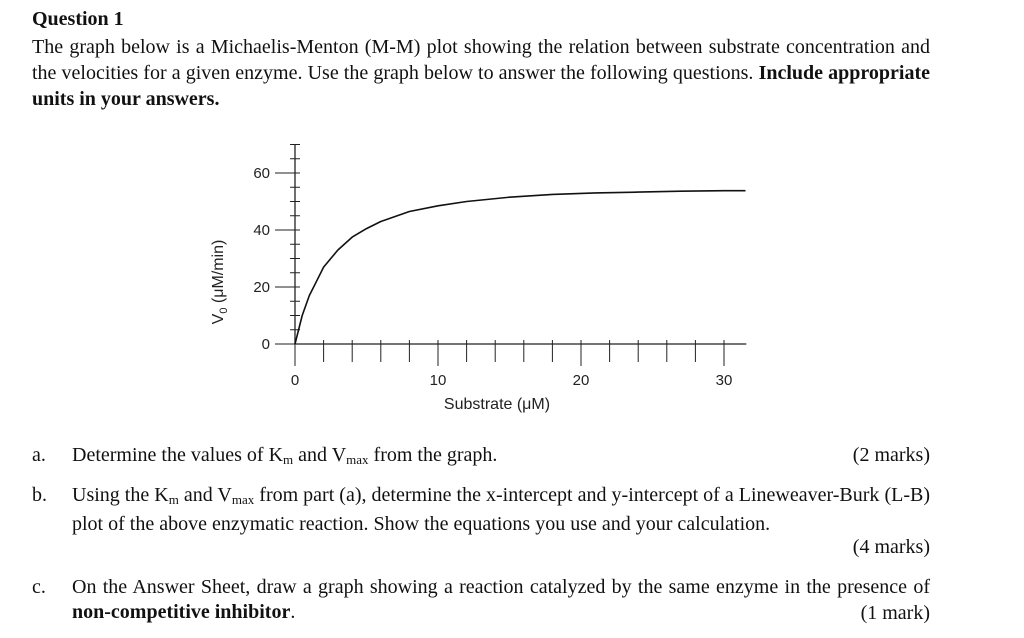  I want to click on y-axis-label-sub: 0, so click(224, 311).